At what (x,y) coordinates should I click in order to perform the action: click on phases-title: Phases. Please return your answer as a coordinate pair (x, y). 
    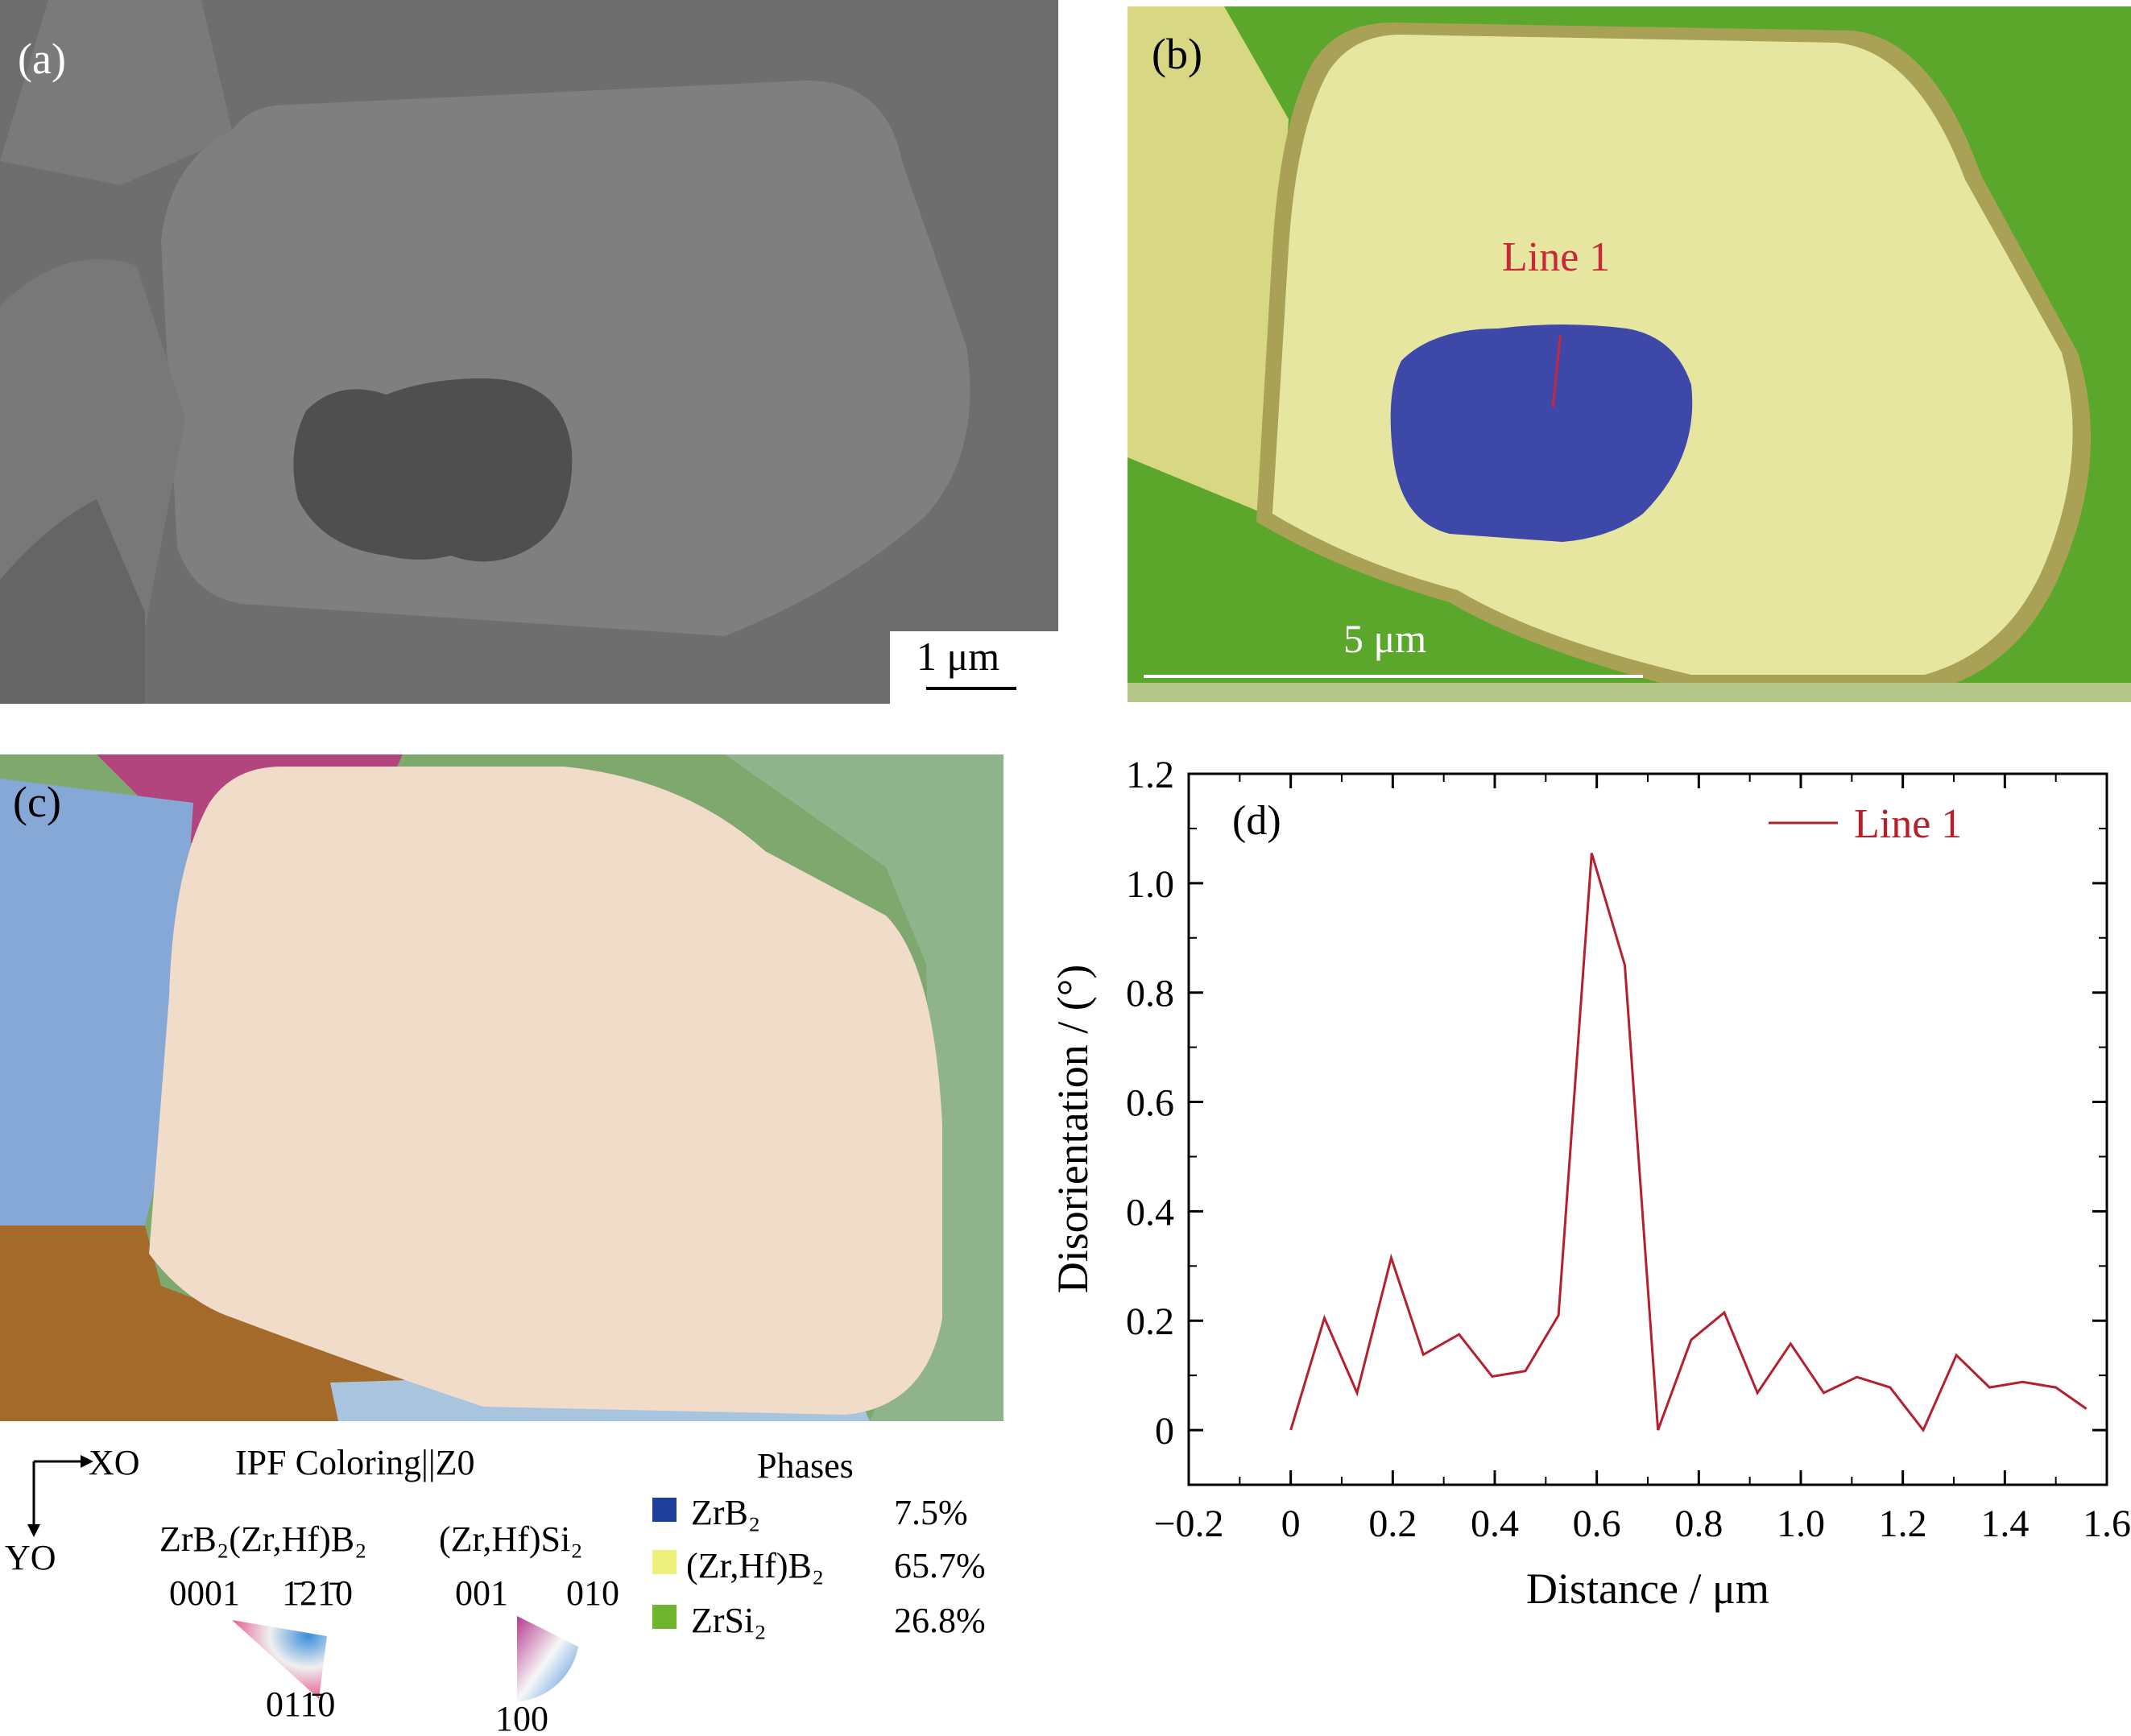
    Looking at the image, I should click on (805, 1466).